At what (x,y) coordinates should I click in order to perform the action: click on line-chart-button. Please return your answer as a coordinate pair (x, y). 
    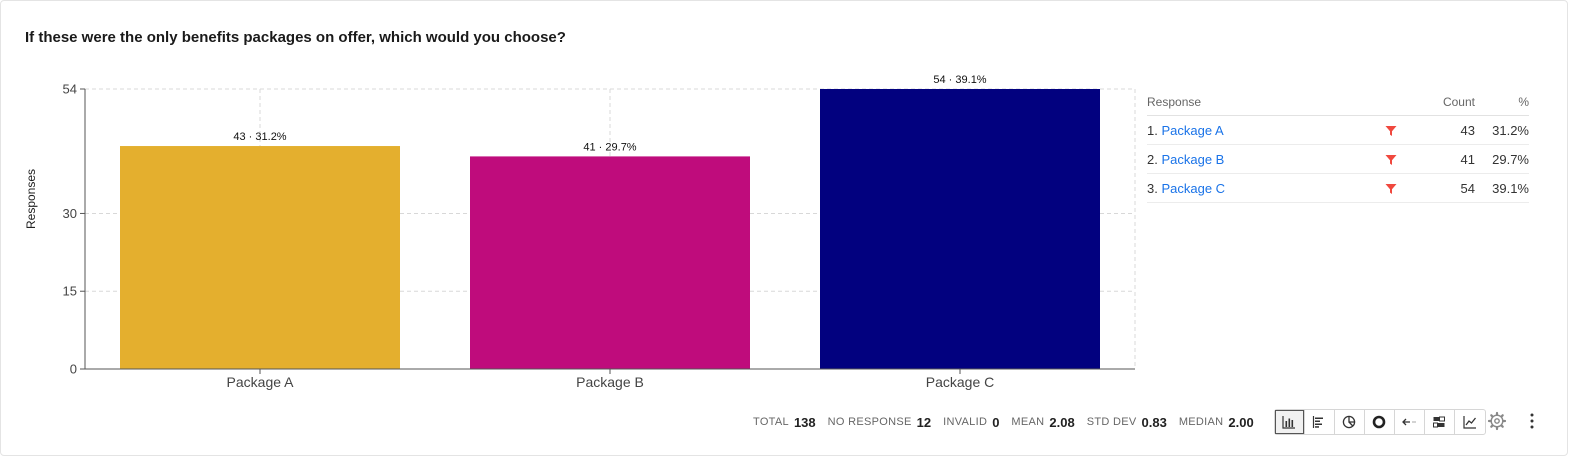
    Looking at the image, I should click on (1470, 422).